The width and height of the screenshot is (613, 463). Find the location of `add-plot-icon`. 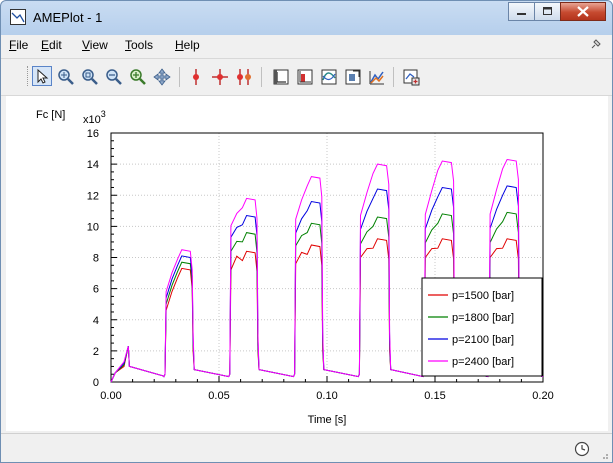

add-plot-icon is located at coordinates (411, 77).